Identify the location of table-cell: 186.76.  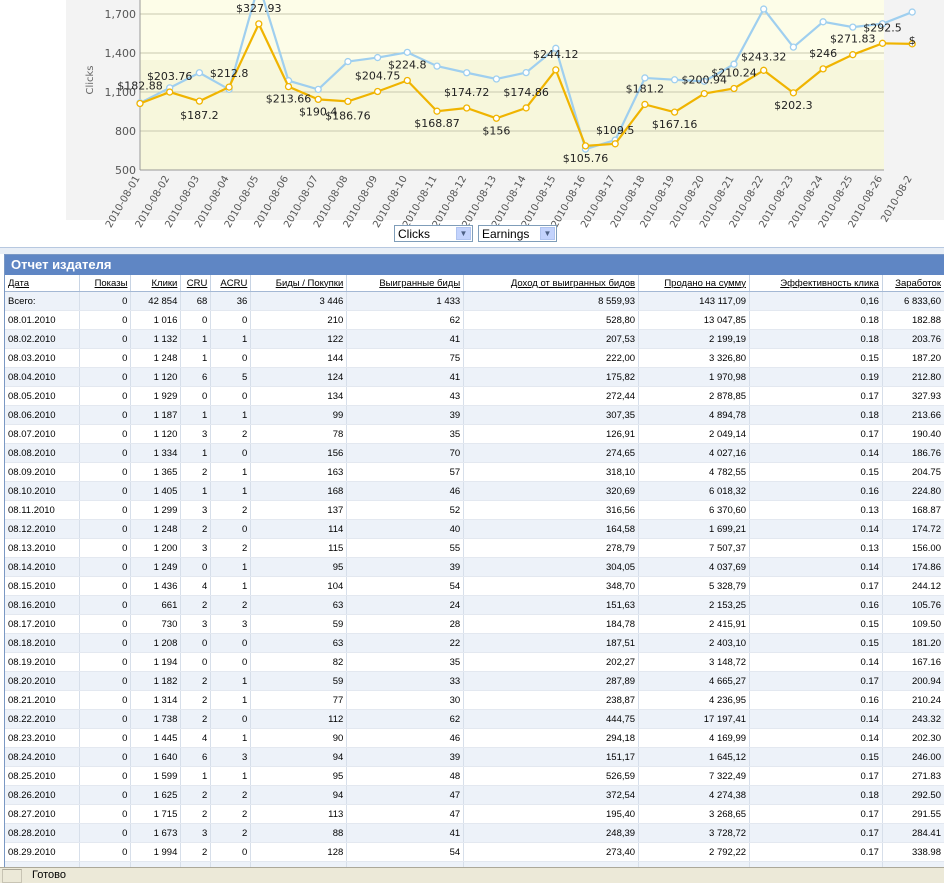
(913, 453).